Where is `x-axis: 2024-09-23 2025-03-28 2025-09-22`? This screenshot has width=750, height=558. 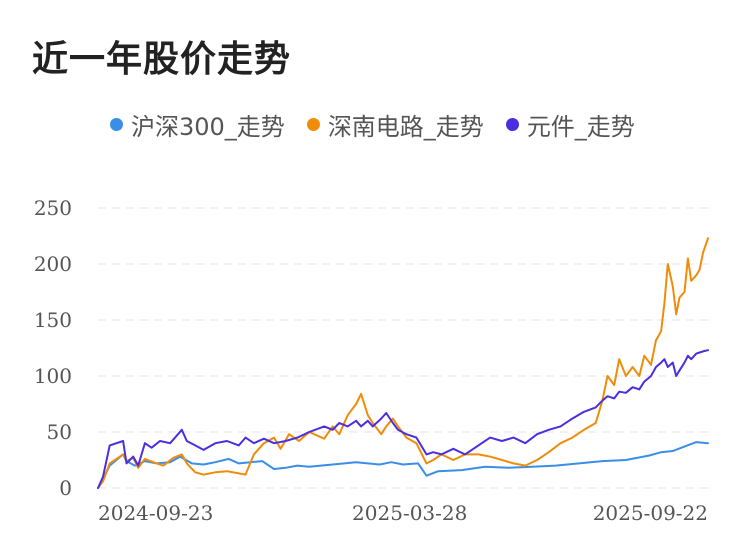 x-axis: 2024-09-23 2025-03-28 2025-09-22 is located at coordinates (403, 513).